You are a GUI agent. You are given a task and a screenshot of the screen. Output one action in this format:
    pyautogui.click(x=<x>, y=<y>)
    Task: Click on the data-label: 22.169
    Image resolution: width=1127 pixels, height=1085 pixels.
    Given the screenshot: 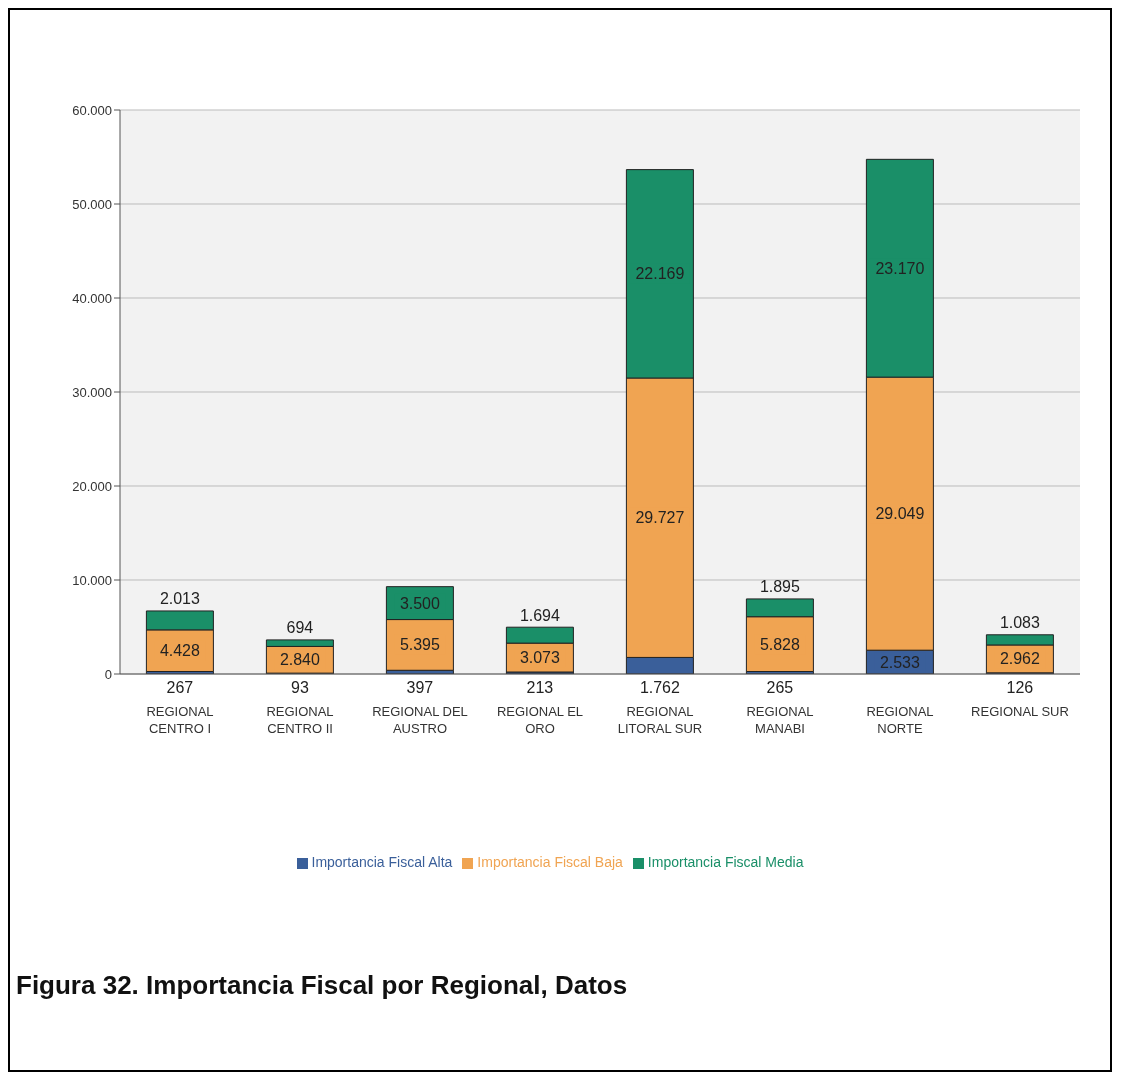 What is the action you would take?
    pyautogui.click(x=660, y=274)
    